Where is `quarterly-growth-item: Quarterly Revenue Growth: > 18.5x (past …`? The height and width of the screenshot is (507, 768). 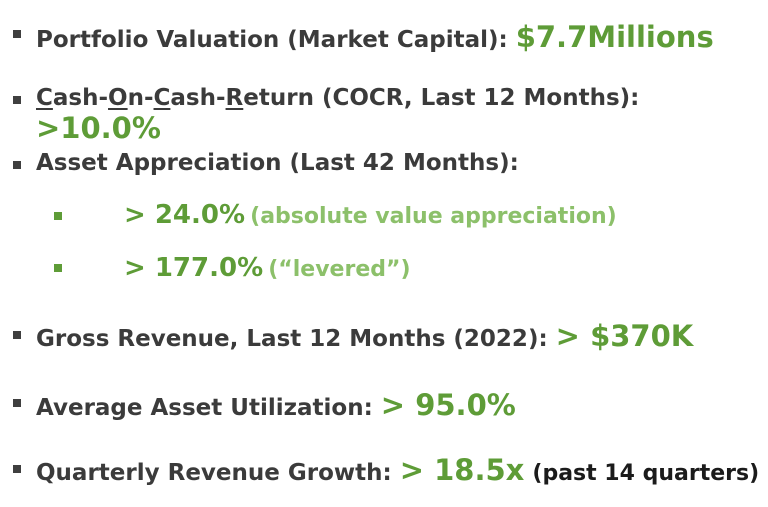 quarterly-growth-item: Quarterly Revenue Growth: > 18.5x (past … is located at coordinates (397, 470).